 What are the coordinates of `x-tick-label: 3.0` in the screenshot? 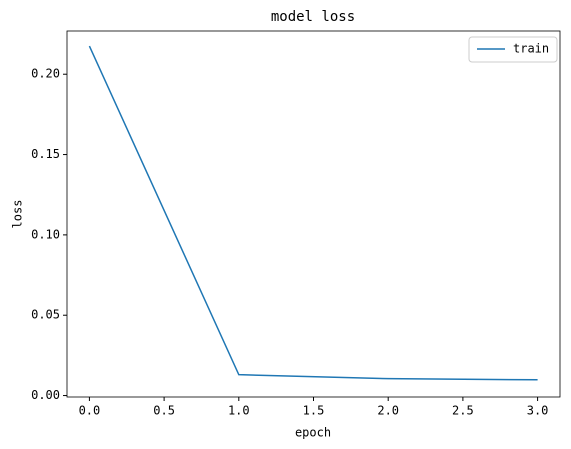 It's located at (538, 411).